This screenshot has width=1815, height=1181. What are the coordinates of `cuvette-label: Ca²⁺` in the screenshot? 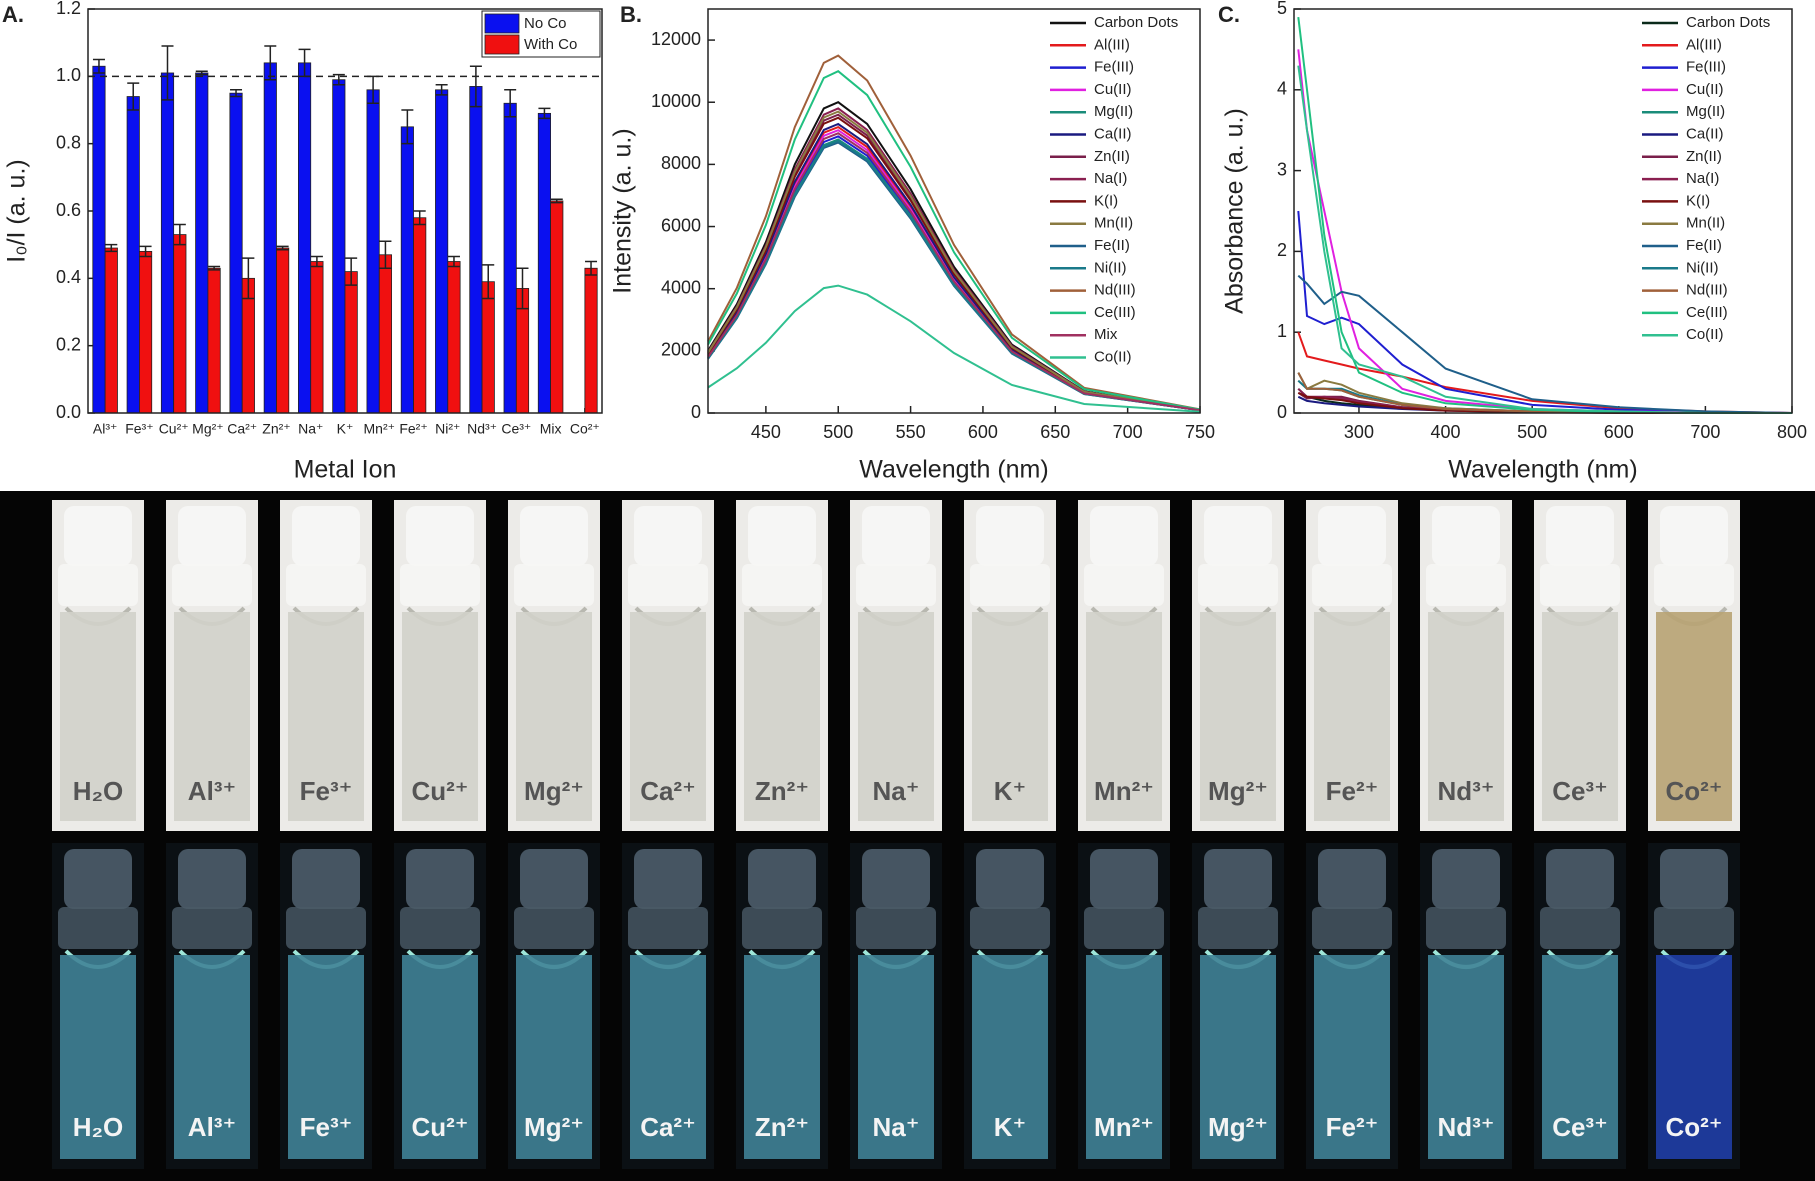 It's located at (668, 1127).